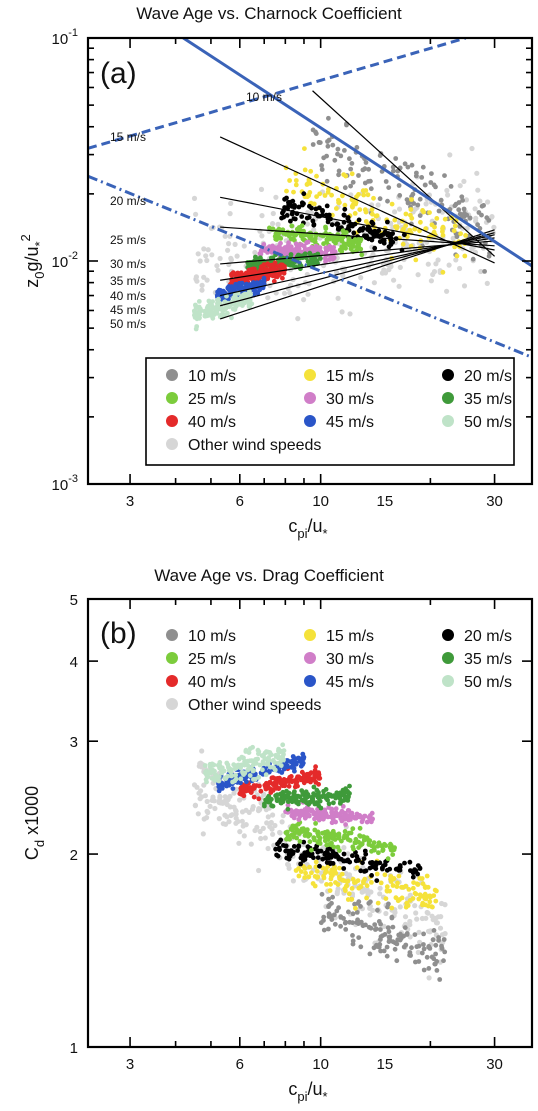  What do you see at coordinates (292, 526) in the screenshot?
I see `x-label-part: c` at bounding box center [292, 526].